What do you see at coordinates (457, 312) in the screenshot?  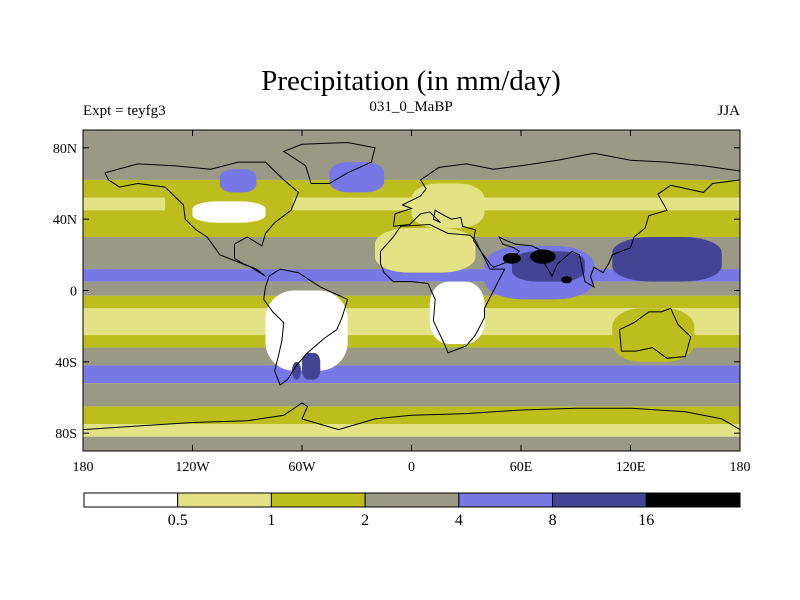 I see `africa-dry` at bounding box center [457, 312].